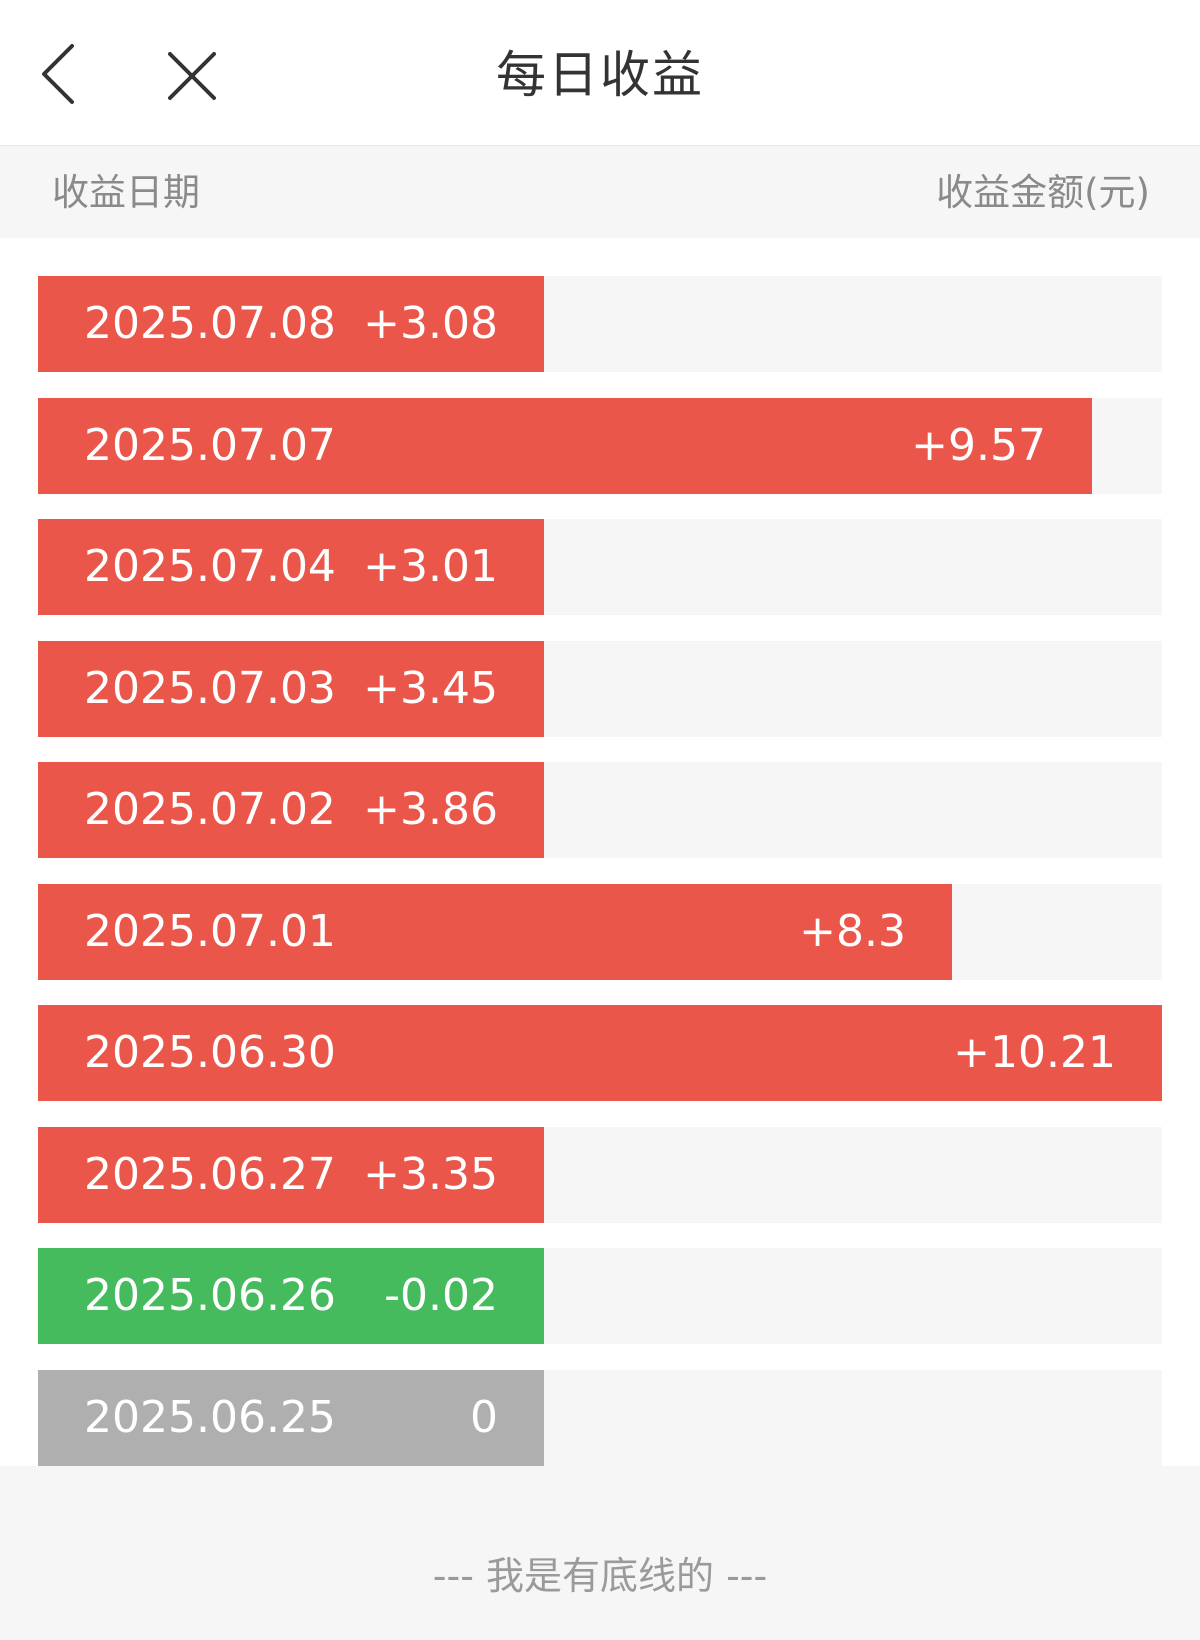 Image resolution: width=1200 pixels, height=1640 pixels. What do you see at coordinates (210, 566) in the screenshot?
I see `earnings-date: 2025.07.04` at bounding box center [210, 566].